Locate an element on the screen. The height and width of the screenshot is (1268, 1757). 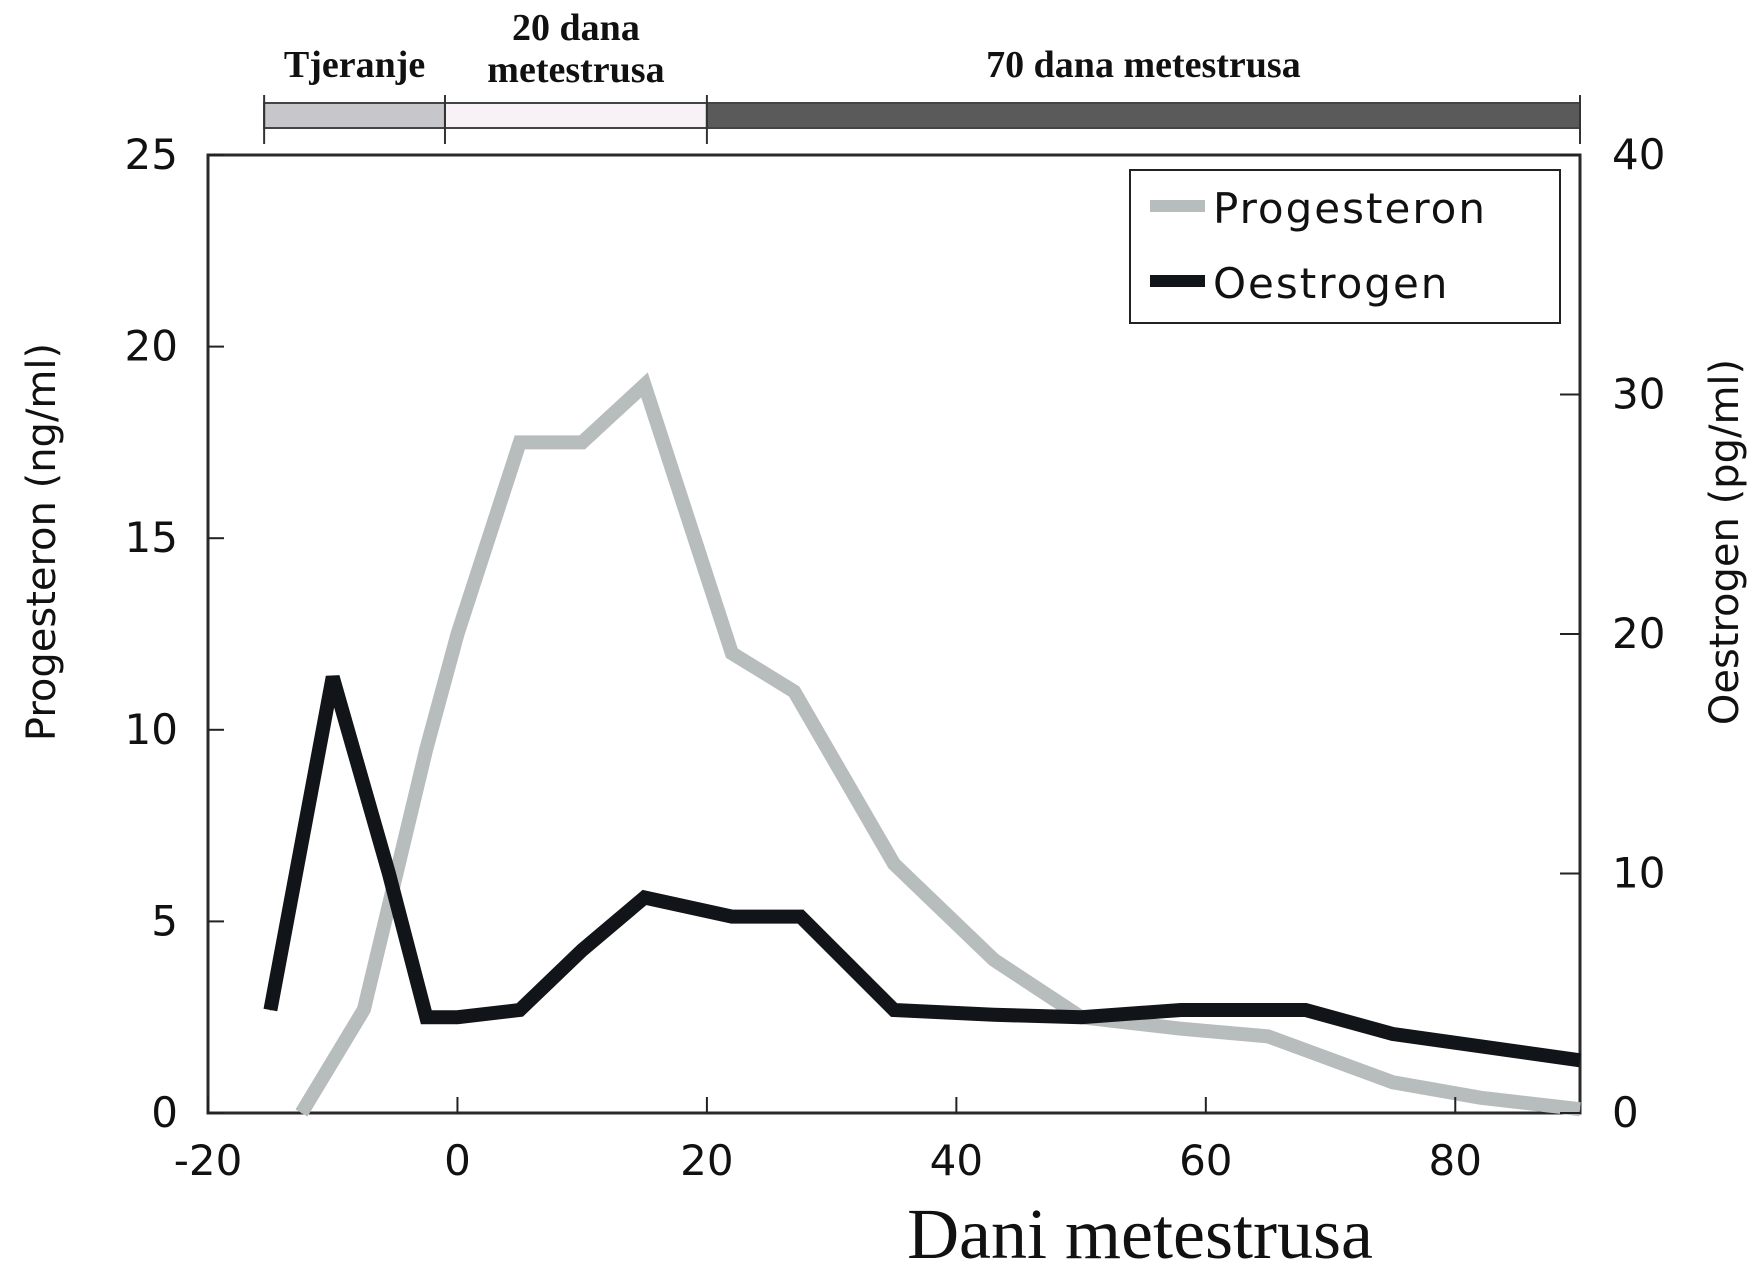
y-axis-label-left: Progesteron (ng/ml) is located at coordinates (42, 542).